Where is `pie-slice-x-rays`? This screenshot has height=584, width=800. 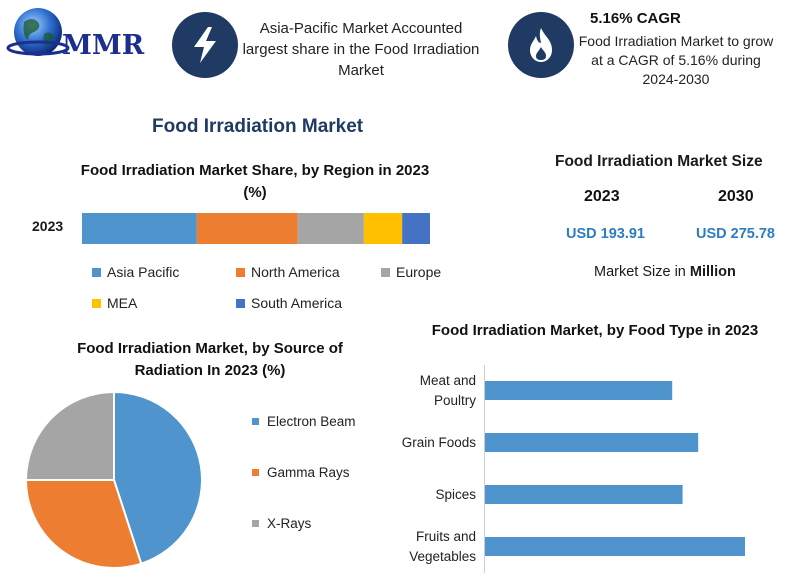 pie-slice-x-rays is located at coordinates (69, 435).